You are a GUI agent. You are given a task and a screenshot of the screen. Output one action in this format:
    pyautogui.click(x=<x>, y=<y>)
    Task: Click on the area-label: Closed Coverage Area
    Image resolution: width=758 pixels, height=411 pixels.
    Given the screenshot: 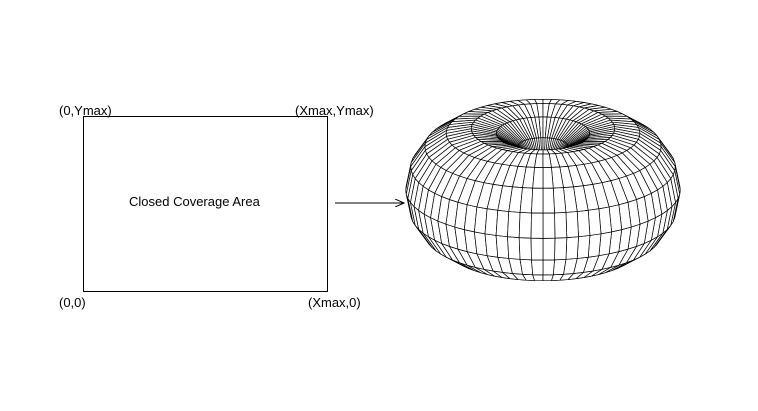 What is the action you would take?
    pyautogui.click(x=194, y=201)
    